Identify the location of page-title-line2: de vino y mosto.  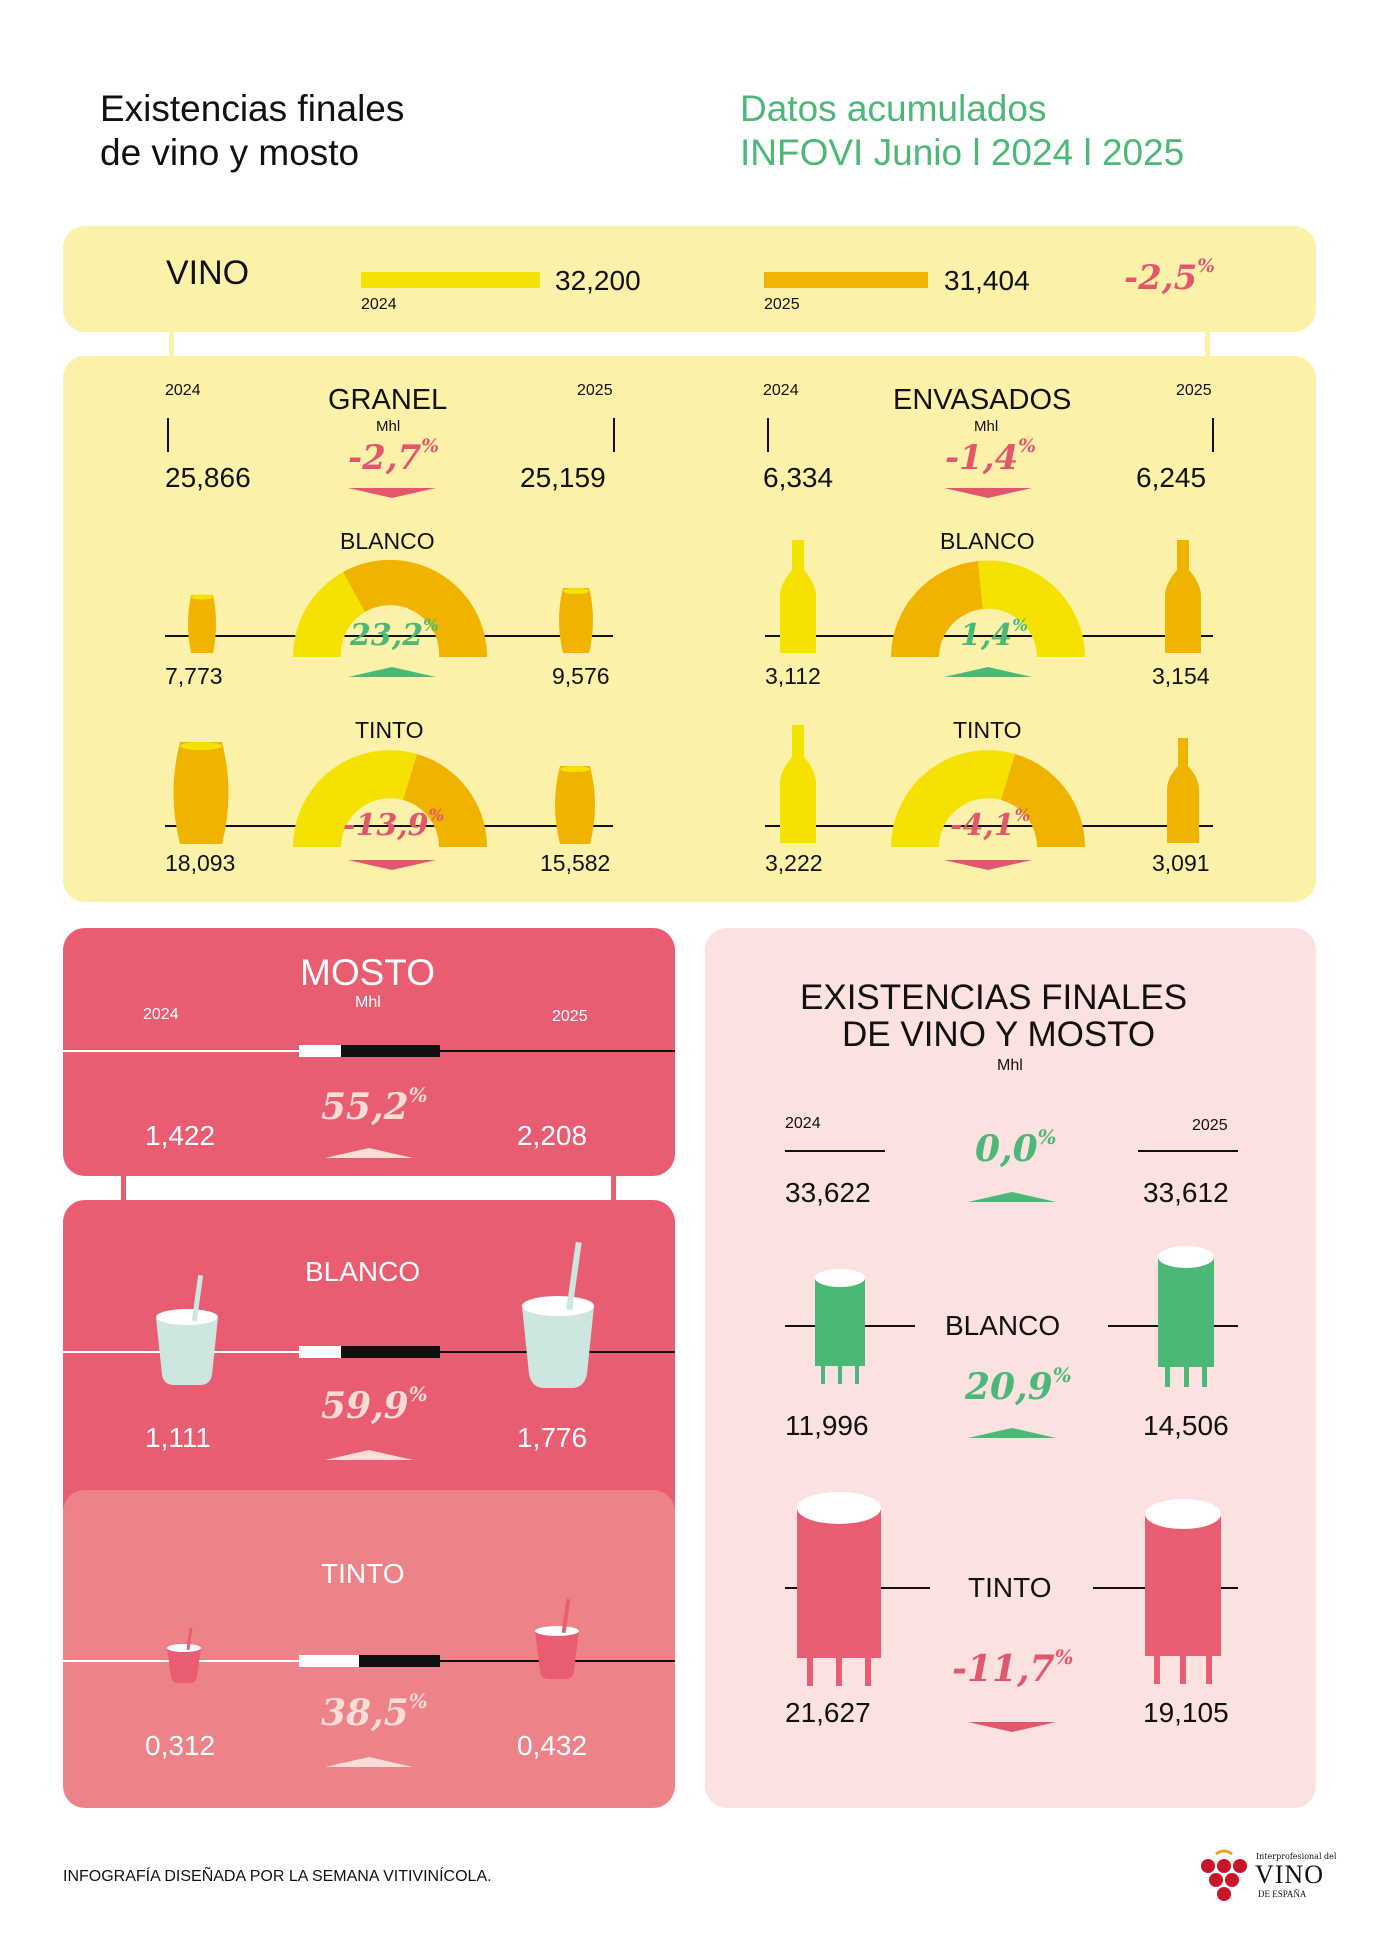
(230, 152).